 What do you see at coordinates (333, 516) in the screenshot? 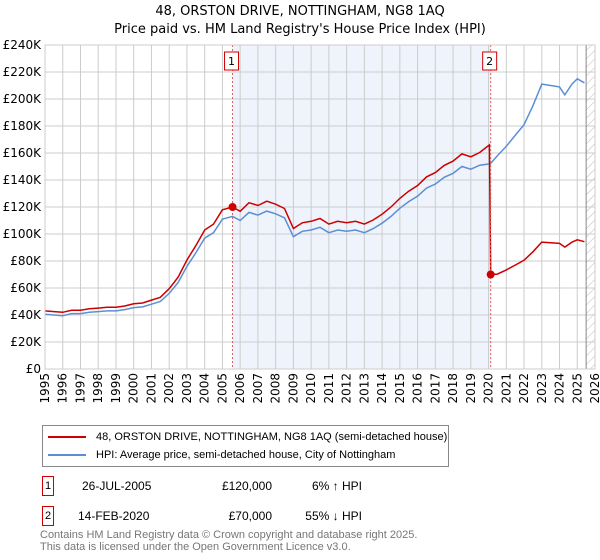
I see `sale-hpi-diff: 55% ↓ HPI` at bounding box center [333, 516].